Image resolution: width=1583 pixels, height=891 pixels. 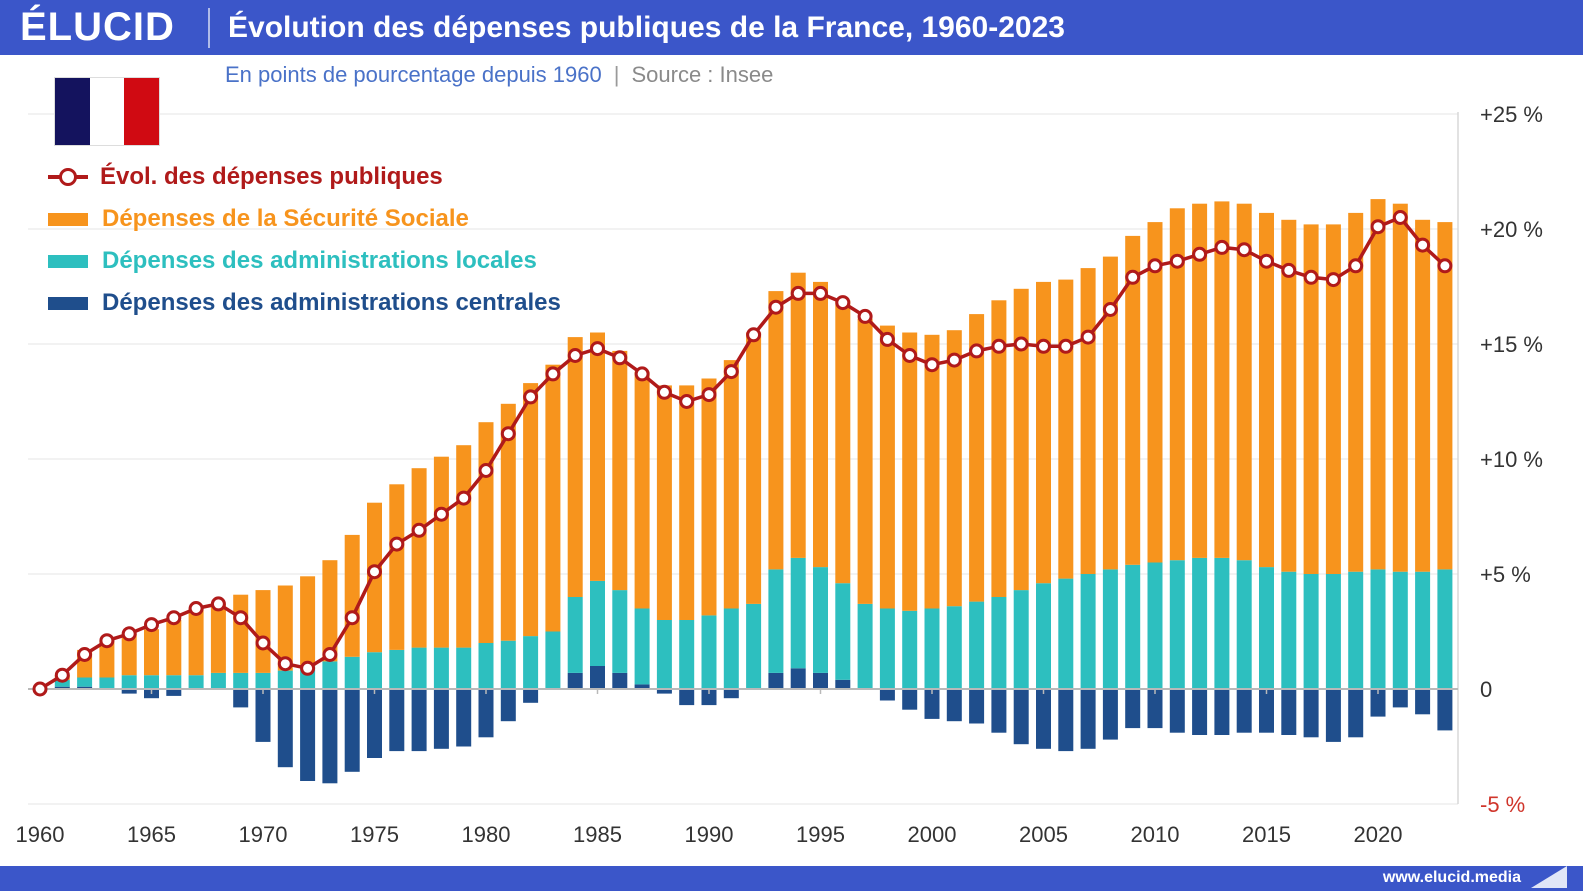 I want to click on legend-swatch-centrales, so click(x=68, y=303).